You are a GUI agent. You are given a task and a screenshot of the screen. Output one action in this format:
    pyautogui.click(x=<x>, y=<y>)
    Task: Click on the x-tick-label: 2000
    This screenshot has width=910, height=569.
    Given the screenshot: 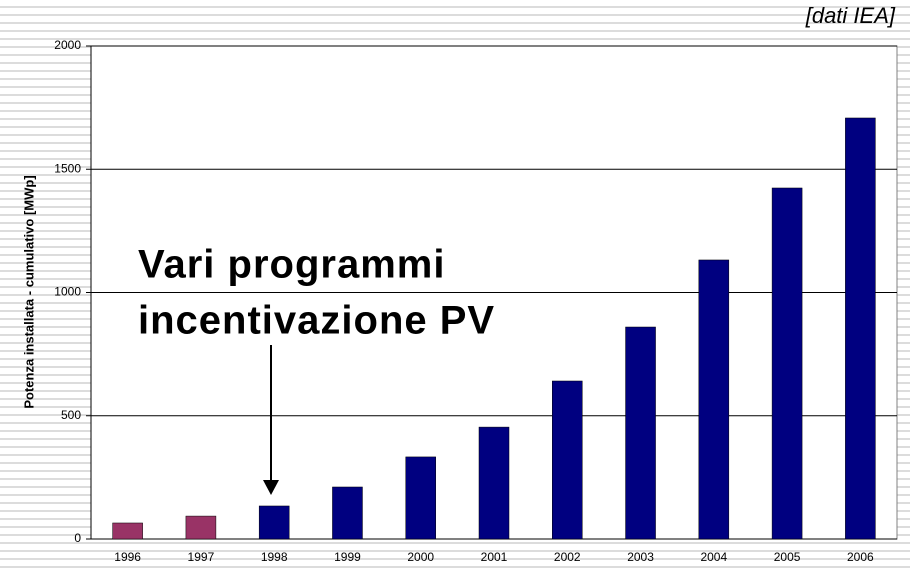 What is the action you would take?
    pyautogui.click(x=420, y=557)
    